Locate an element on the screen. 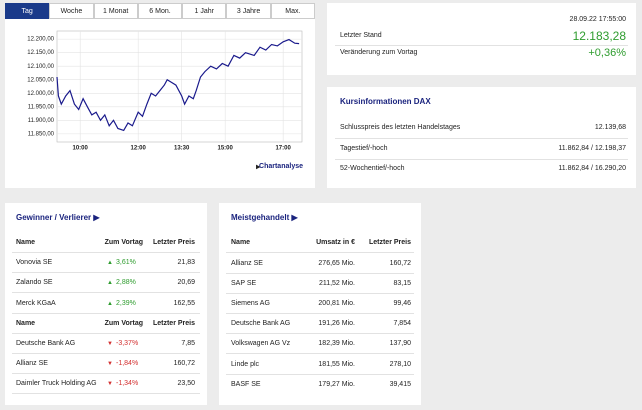 Image resolution: width=642 pixels, height=410 pixels. turnover: 179,27 Mio. is located at coordinates (336, 384).